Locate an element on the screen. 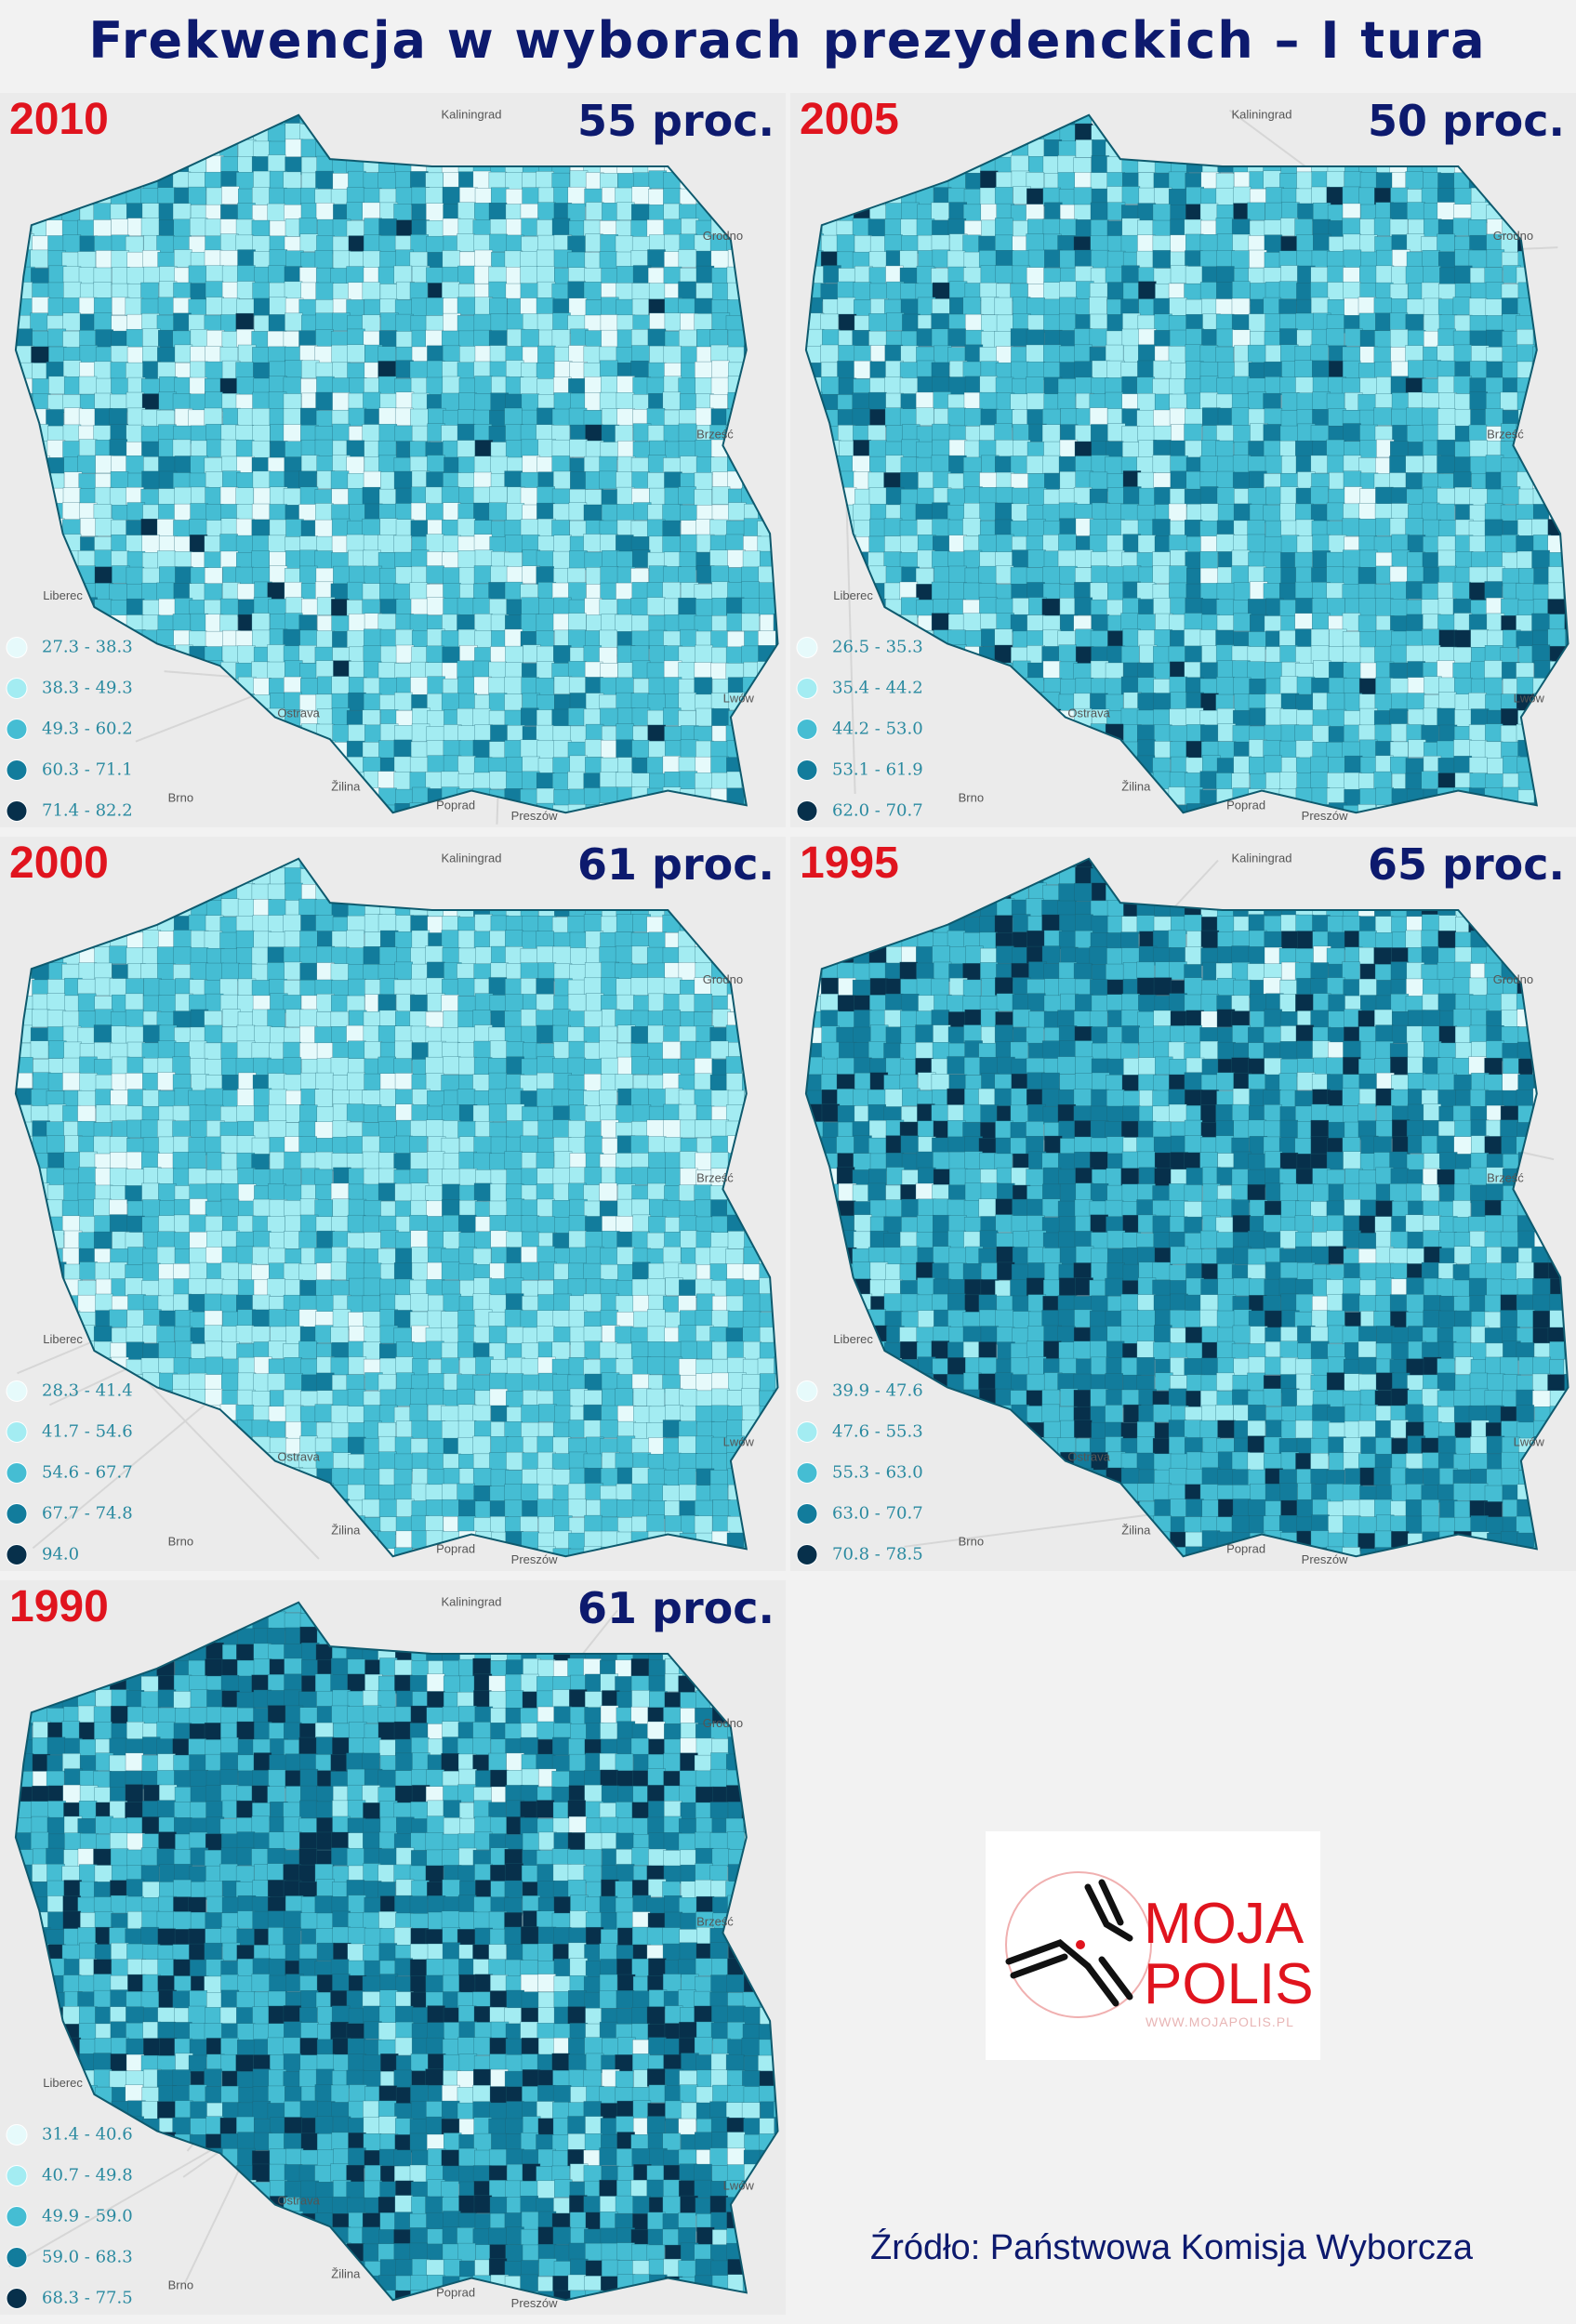 The width and height of the screenshot is (1576, 2324). legend-swatch is located at coordinates (807, 647).